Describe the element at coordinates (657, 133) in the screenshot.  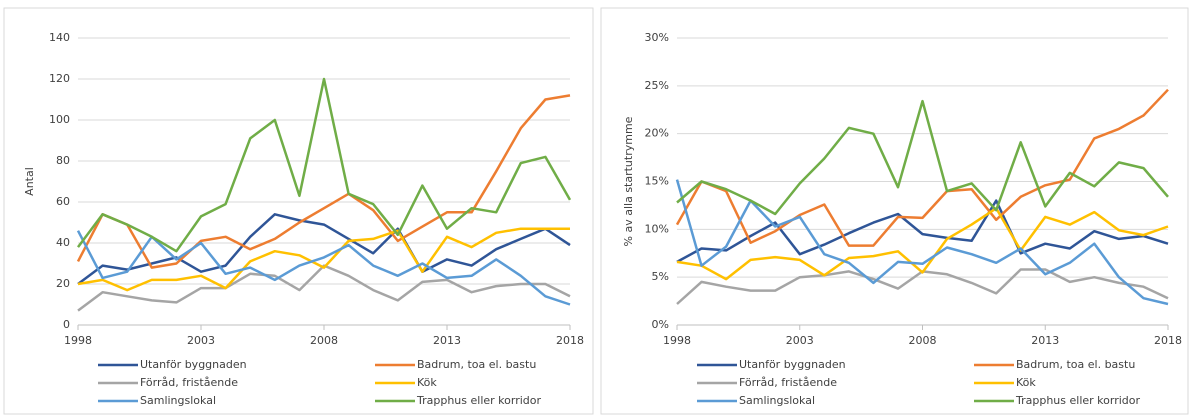
I see `y-tick-label: 20%` at that location.